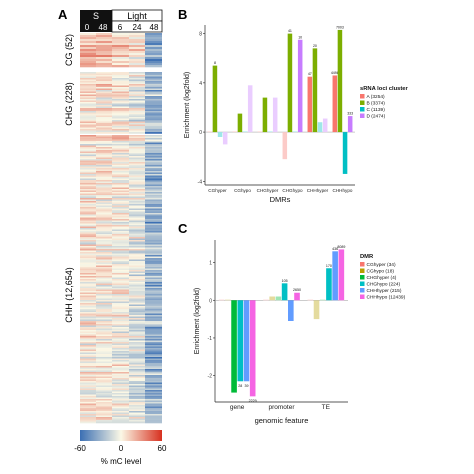 The height and width of the screenshot is (474, 474). I want to click on heatmap-chh-block, so click(121, 279).